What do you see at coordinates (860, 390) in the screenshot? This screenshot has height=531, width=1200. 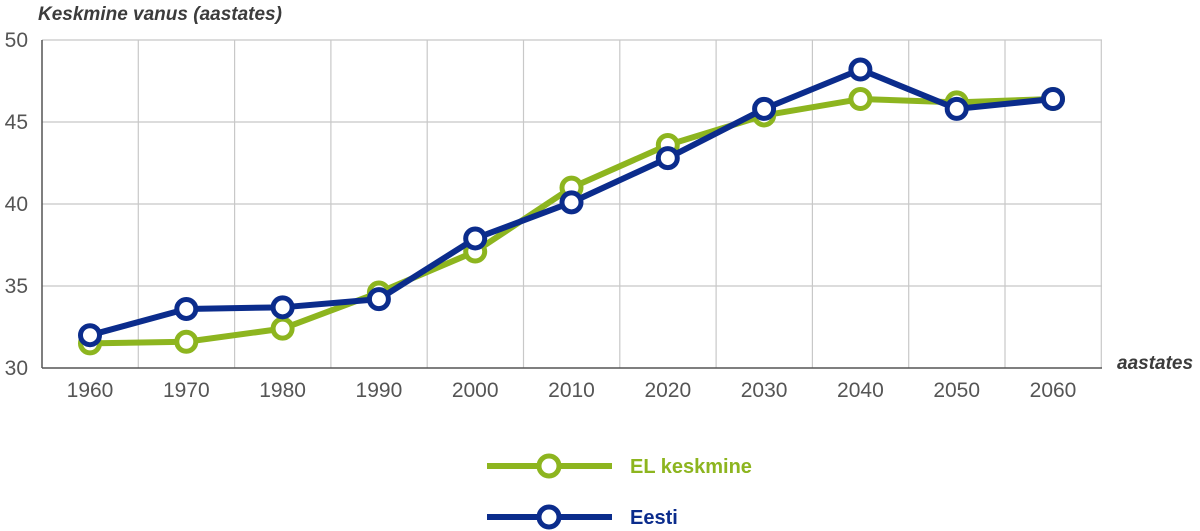 I see `x-tick-label: 2040` at bounding box center [860, 390].